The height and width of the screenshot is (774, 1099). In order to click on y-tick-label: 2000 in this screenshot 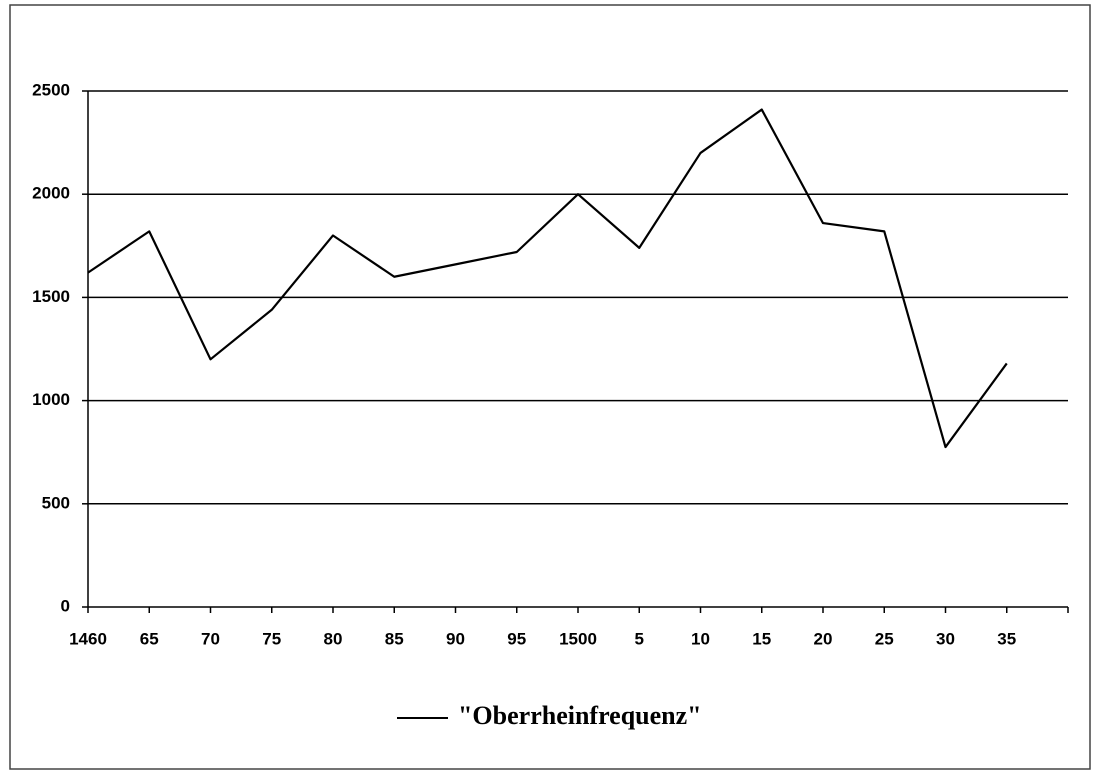, I will do `click(51, 193)`.